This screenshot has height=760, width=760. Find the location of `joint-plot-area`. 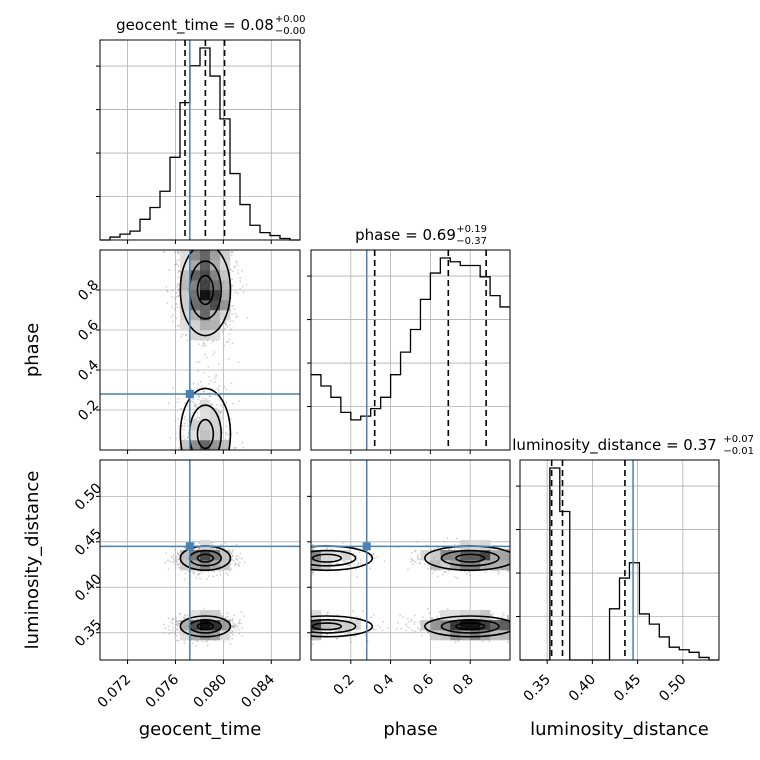

joint-plot-area is located at coordinates (410, 560).